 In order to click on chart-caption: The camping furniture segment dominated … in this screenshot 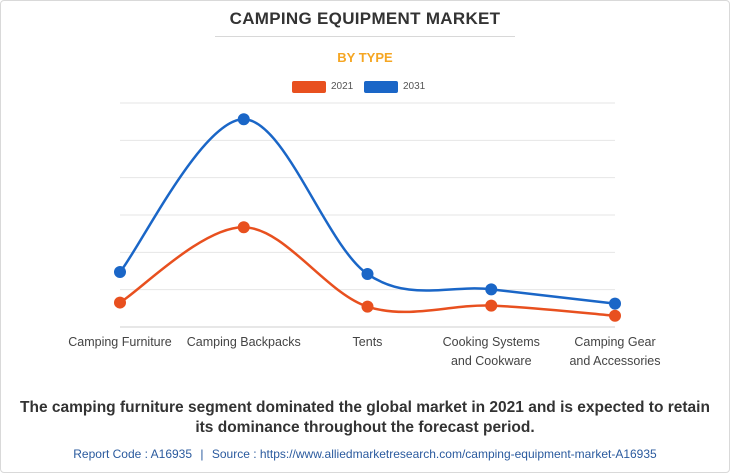, I will do `click(365, 417)`.